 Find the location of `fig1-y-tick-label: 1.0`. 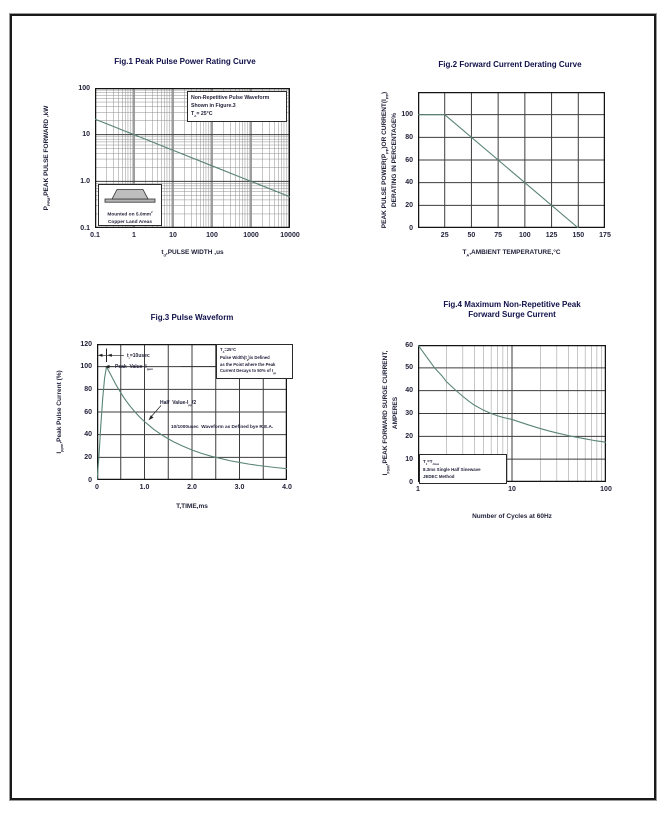

fig1-y-tick-label: 1.0 is located at coordinates (85, 181).